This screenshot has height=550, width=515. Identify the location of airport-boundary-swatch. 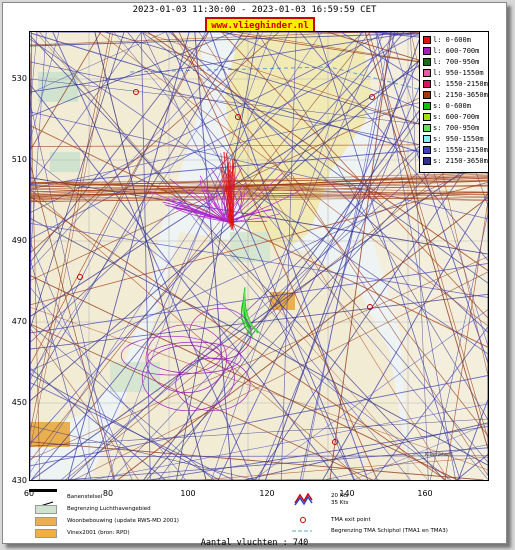
(46, 509).